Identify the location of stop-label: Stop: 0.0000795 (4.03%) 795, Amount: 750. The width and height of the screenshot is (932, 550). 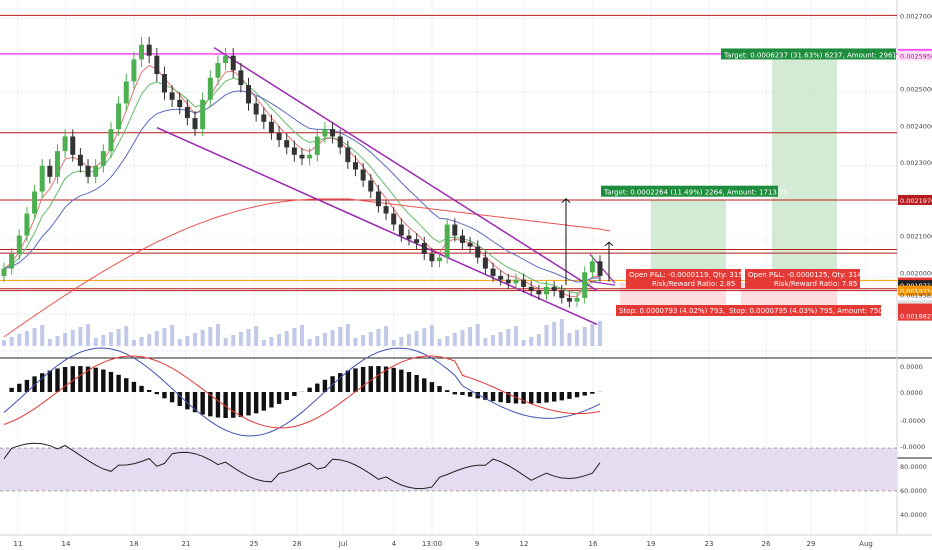
(806, 311).